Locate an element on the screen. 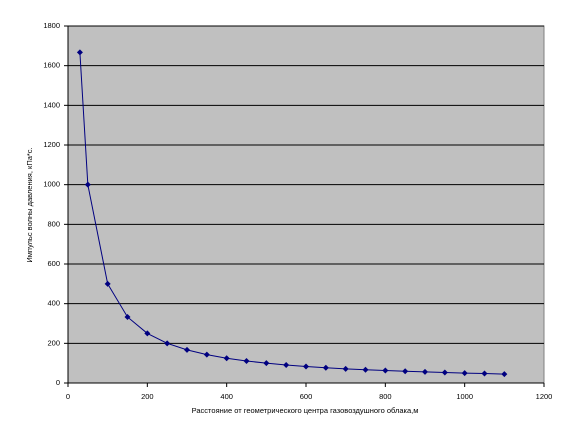 The height and width of the screenshot is (447, 575). y-tick-label: 1800 is located at coordinates (51, 25).